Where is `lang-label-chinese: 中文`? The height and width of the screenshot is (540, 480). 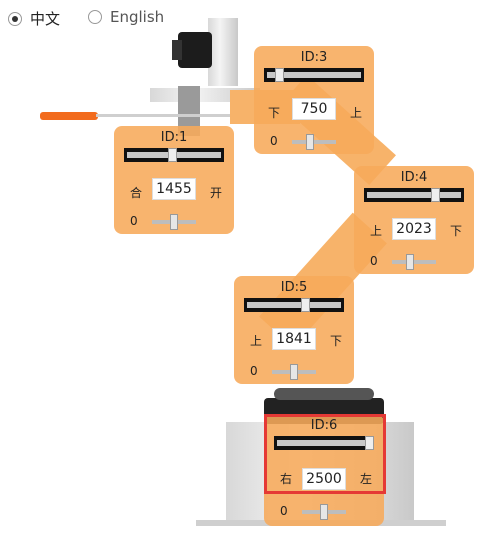 lang-label-chinese: 中文 is located at coordinates (45, 19).